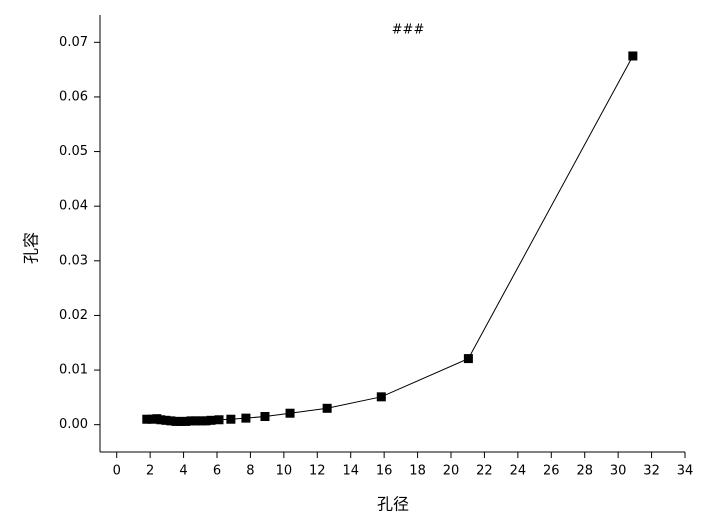 This screenshot has height=517, width=728. What do you see at coordinates (73, 260) in the screenshot?
I see `y-tick-label: 0.03` at bounding box center [73, 260].